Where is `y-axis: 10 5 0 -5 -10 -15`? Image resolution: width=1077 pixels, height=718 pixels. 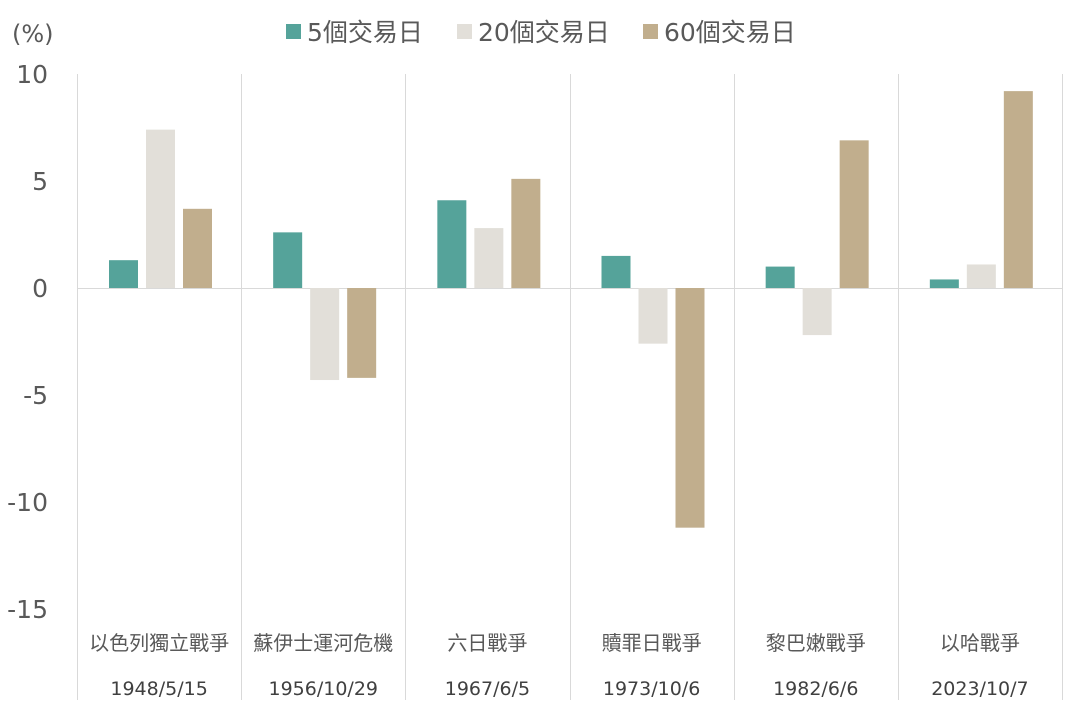
y-axis: 10 5 0 -5 -10 -15 is located at coordinates (27, 342).